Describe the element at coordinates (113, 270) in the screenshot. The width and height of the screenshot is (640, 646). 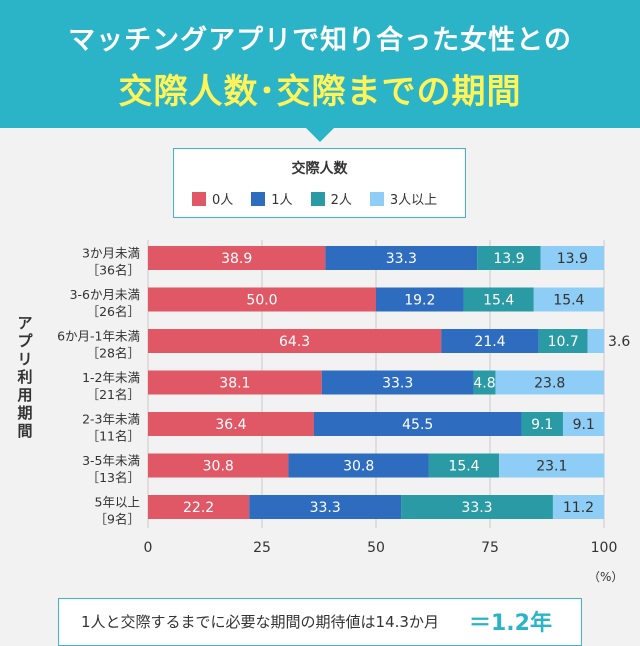
I see `category-label-0-1: ［36名］` at that location.